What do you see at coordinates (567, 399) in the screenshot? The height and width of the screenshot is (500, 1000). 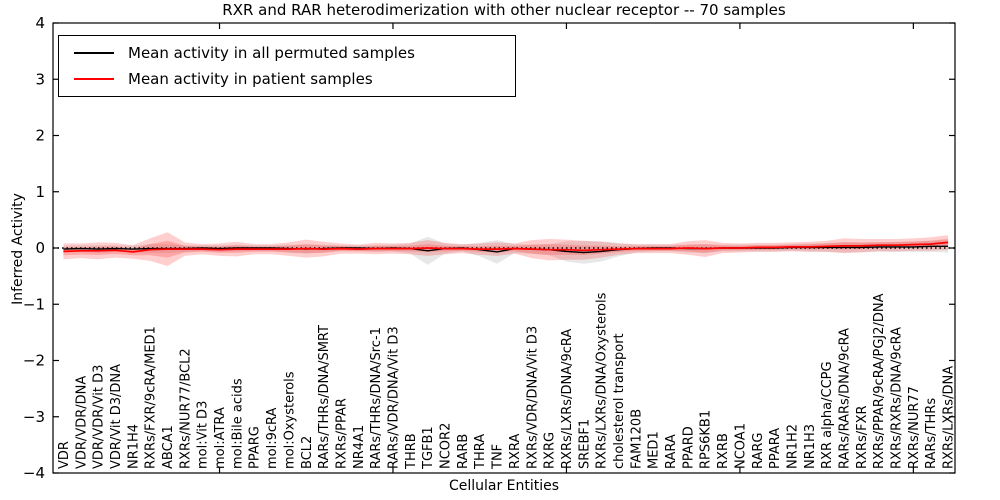 I see `x-category-label: RXRs/LXRs/DNA/9cRA` at bounding box center [567, 399].